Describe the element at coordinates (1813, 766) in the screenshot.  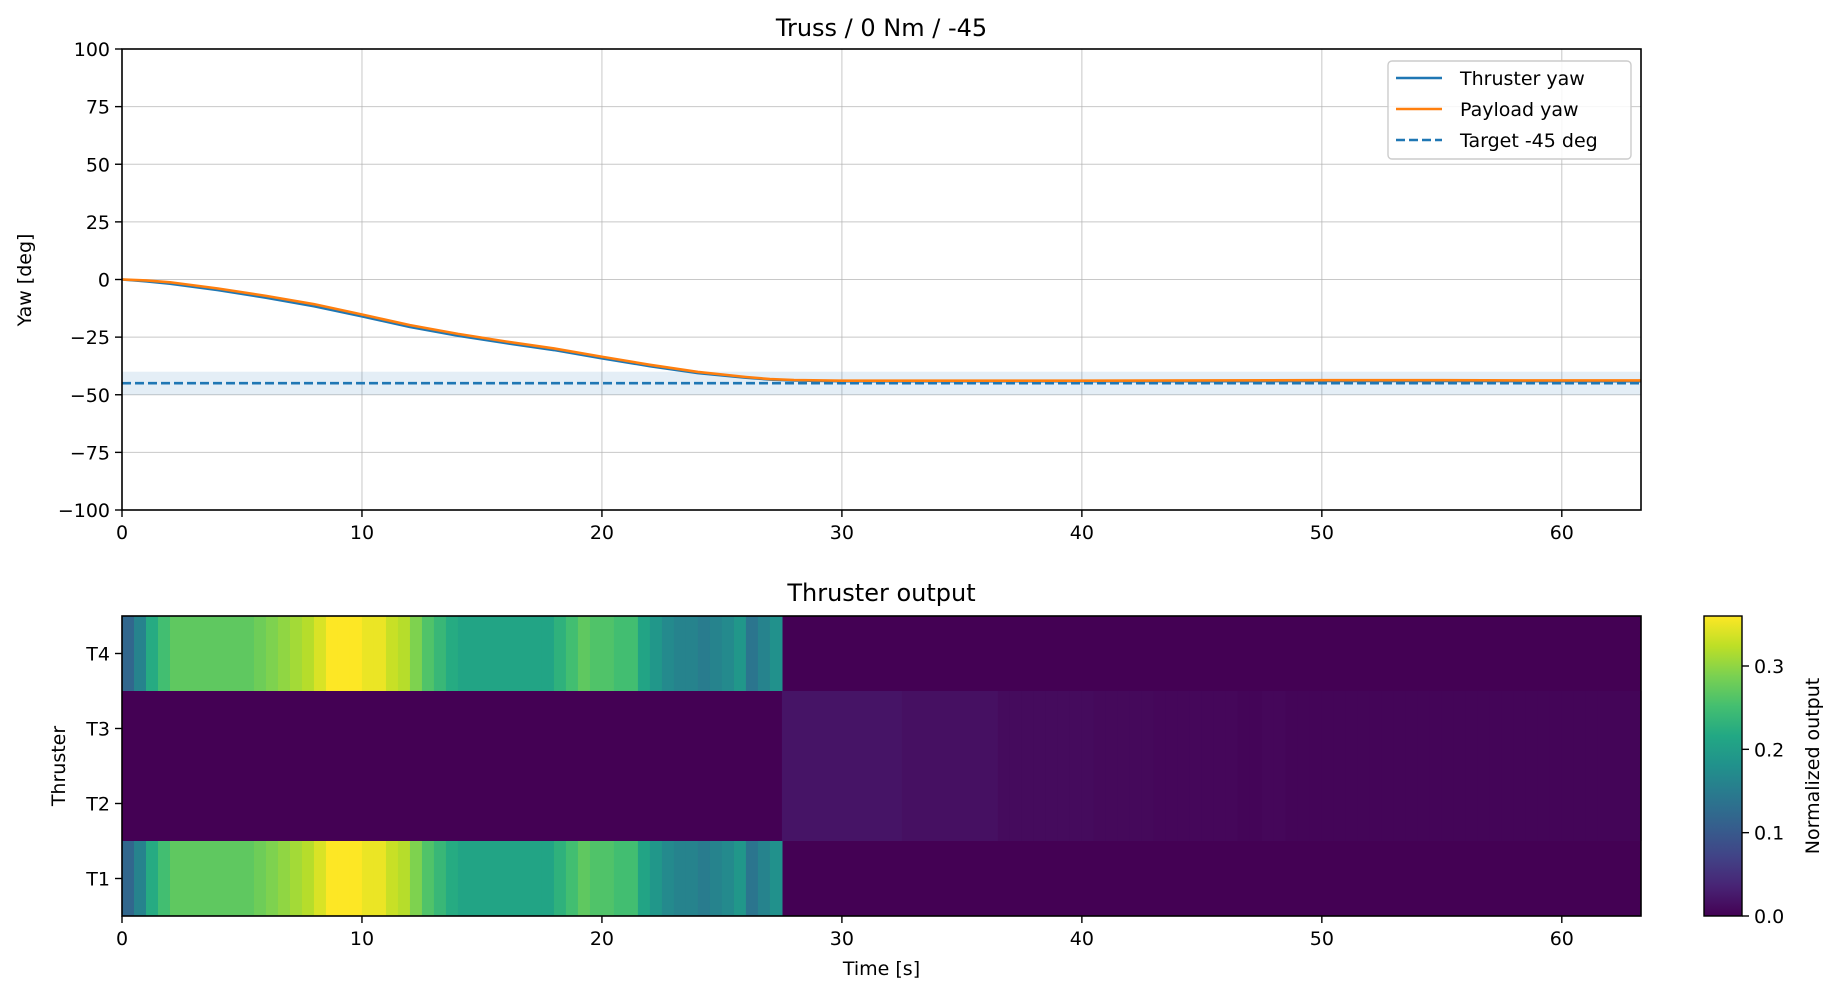
I see `colorbar-label: Normalized output` at that location.